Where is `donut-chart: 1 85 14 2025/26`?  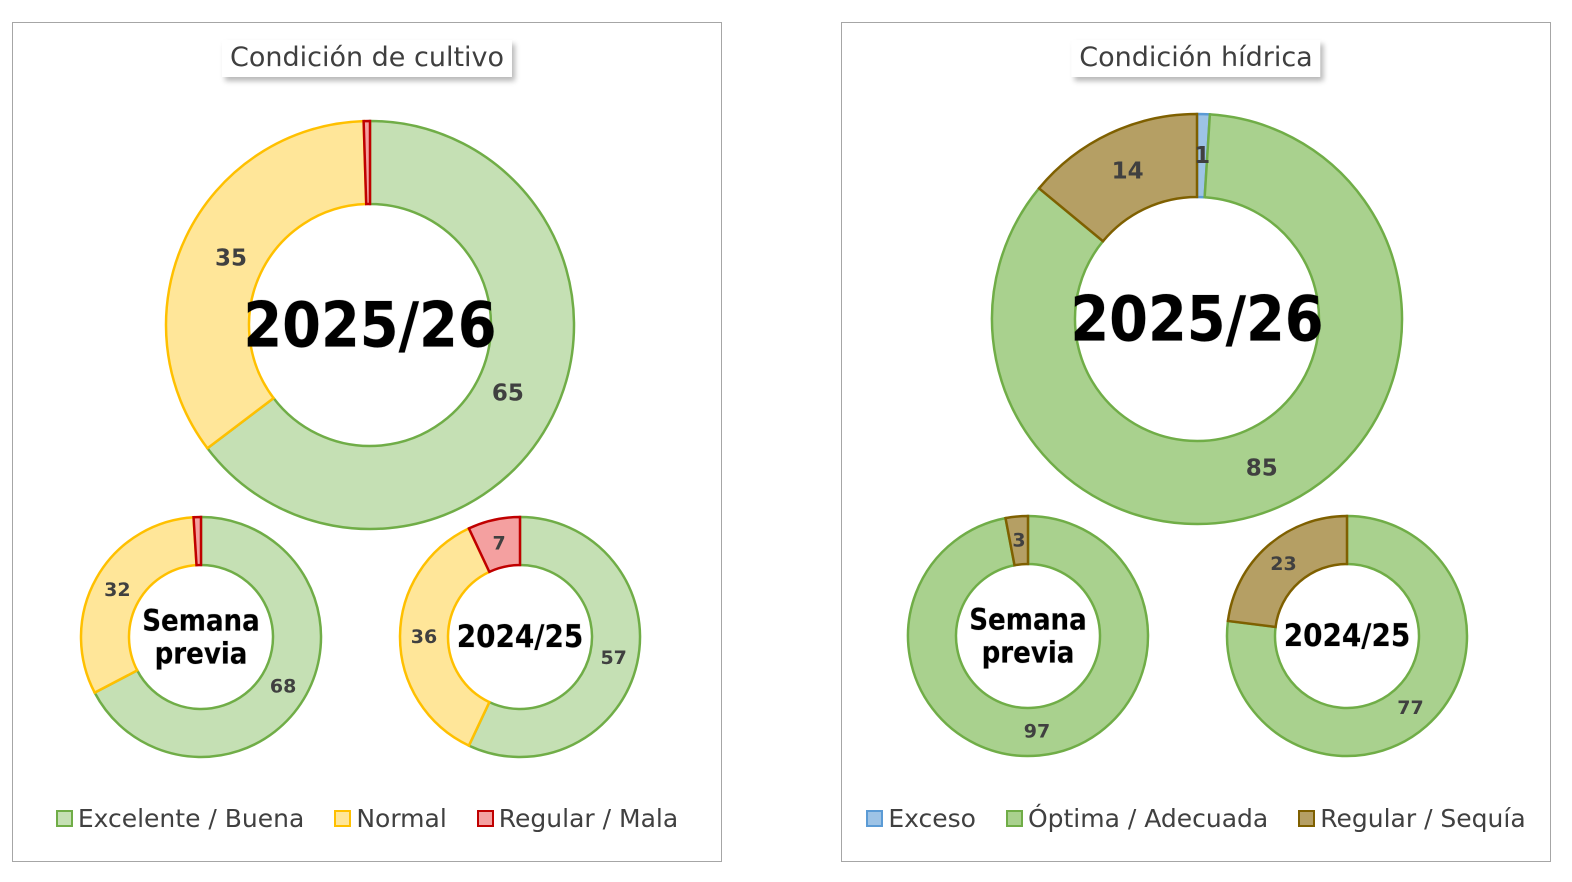
donut-chart: 1 85 14 2025/26 is located at coordinates (1197, 319).